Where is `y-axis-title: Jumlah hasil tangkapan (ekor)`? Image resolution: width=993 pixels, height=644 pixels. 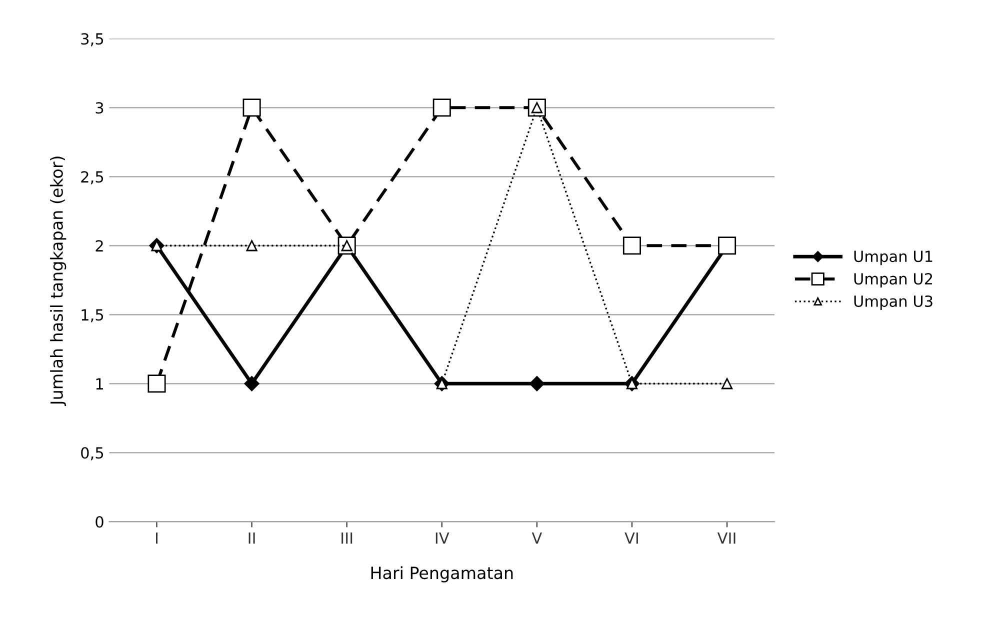
y-axis-title: Jumlah hasil tangkapan (ekor) is located at coordinates (58, 281).